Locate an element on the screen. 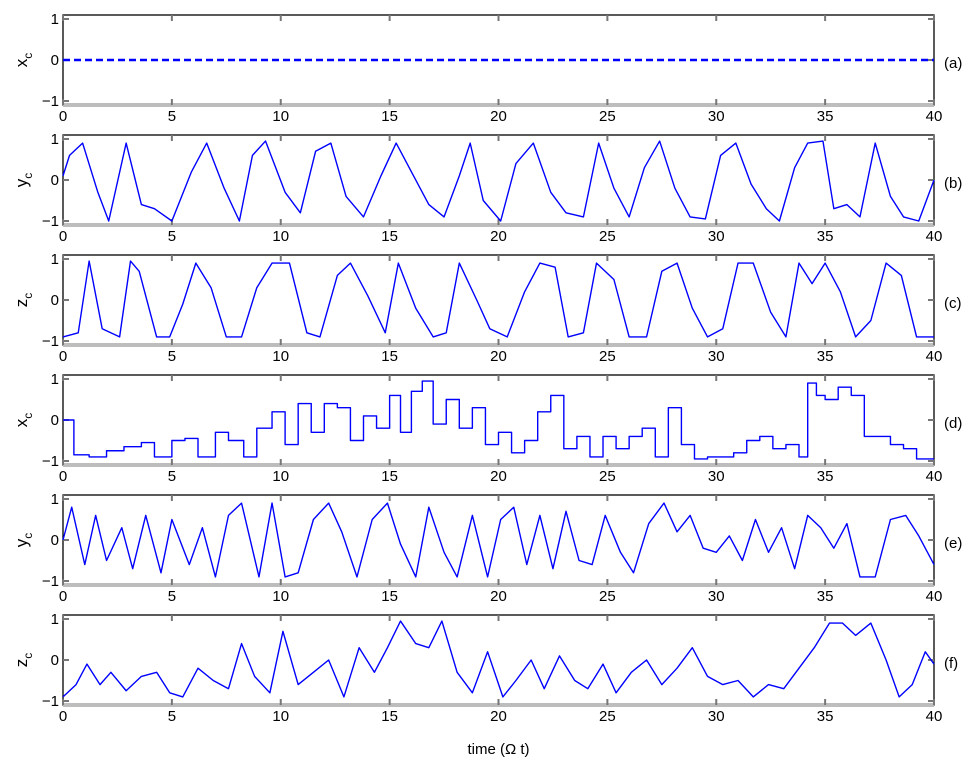 This screenshot has height=775, width=977. y-tick-label-f: −1 is located at coordinates (50, 701).